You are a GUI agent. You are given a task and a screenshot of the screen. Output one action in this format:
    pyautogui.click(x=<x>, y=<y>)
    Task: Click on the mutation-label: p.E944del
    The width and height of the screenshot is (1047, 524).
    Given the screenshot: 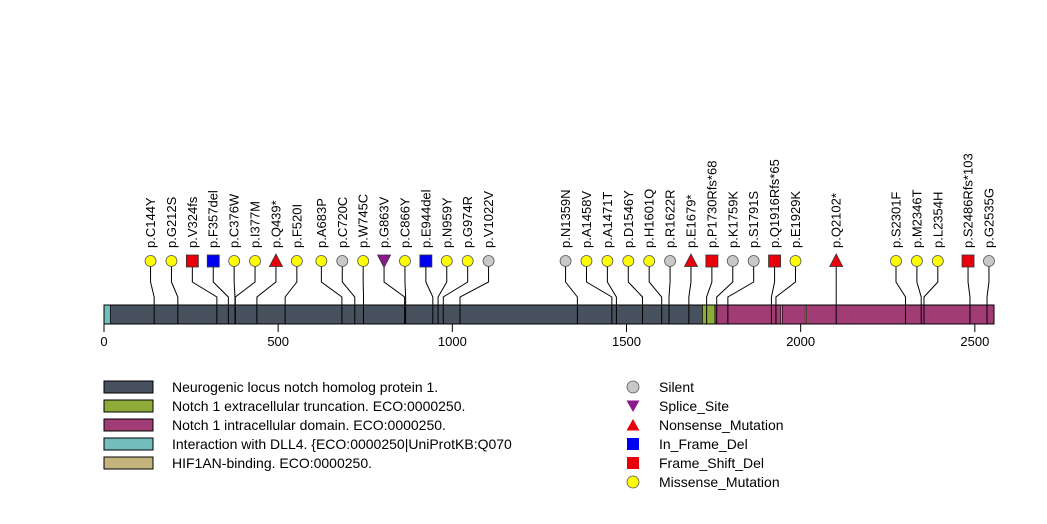 What is the action you would take?
    pyautogui.click(x=425, y=218)
    